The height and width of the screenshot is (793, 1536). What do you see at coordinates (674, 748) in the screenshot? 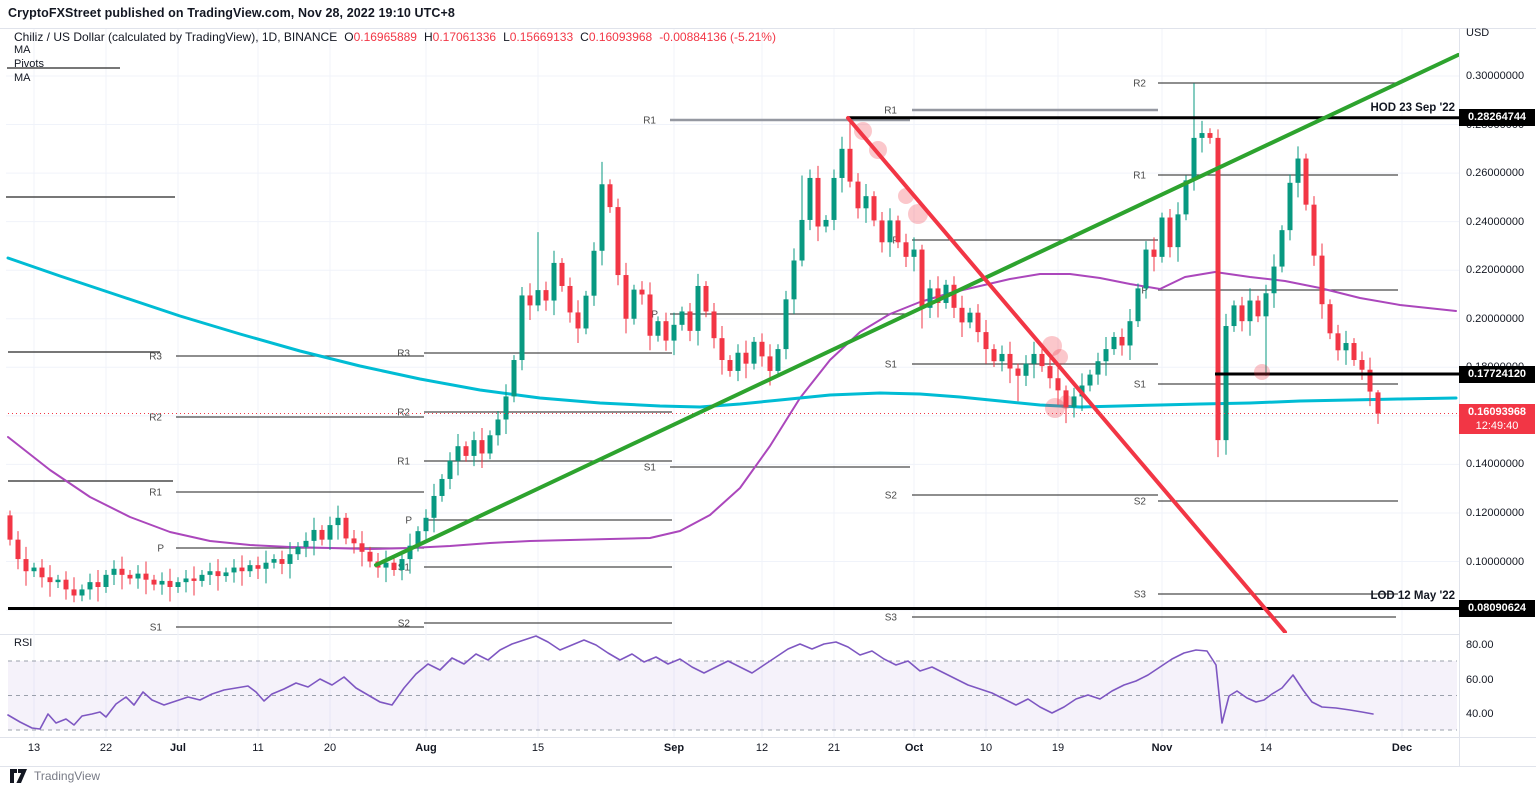
I see `time-axis-tick: Sep` at bounding box center [674, 748].